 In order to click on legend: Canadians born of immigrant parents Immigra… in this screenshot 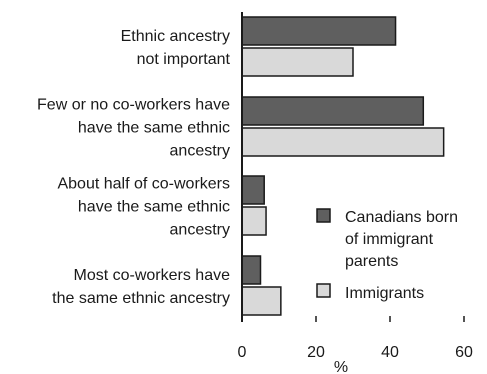, I will do `click(387, 255)`.